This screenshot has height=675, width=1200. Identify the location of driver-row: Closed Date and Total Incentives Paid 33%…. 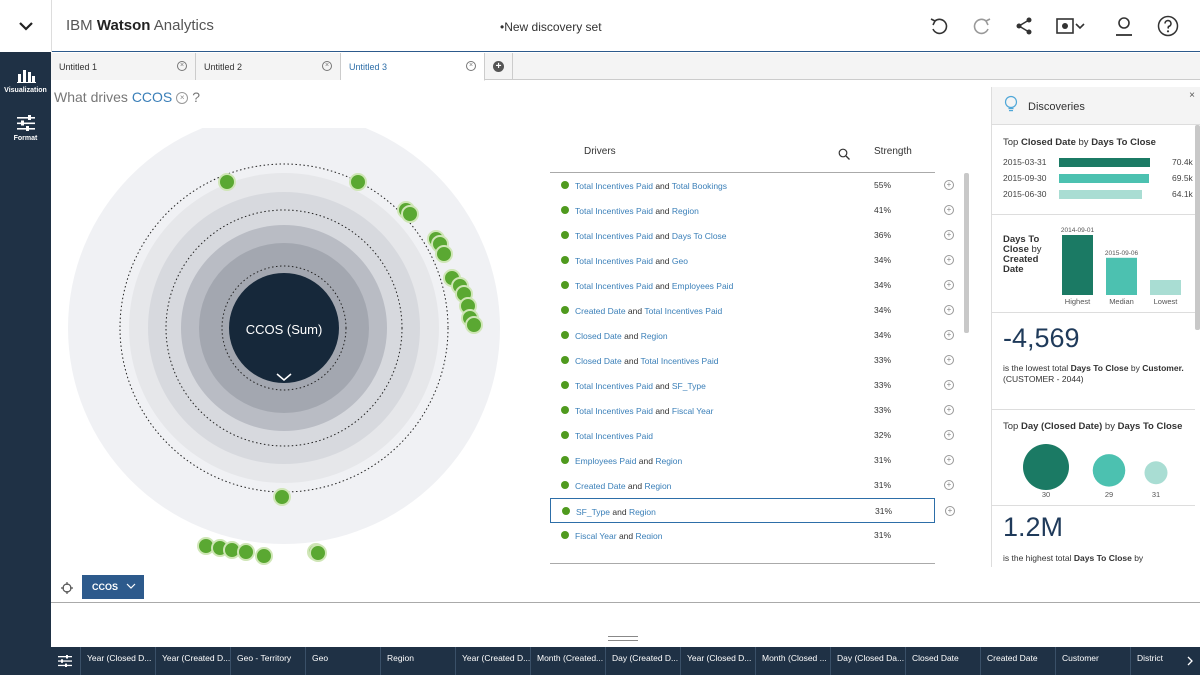
(752, 360).